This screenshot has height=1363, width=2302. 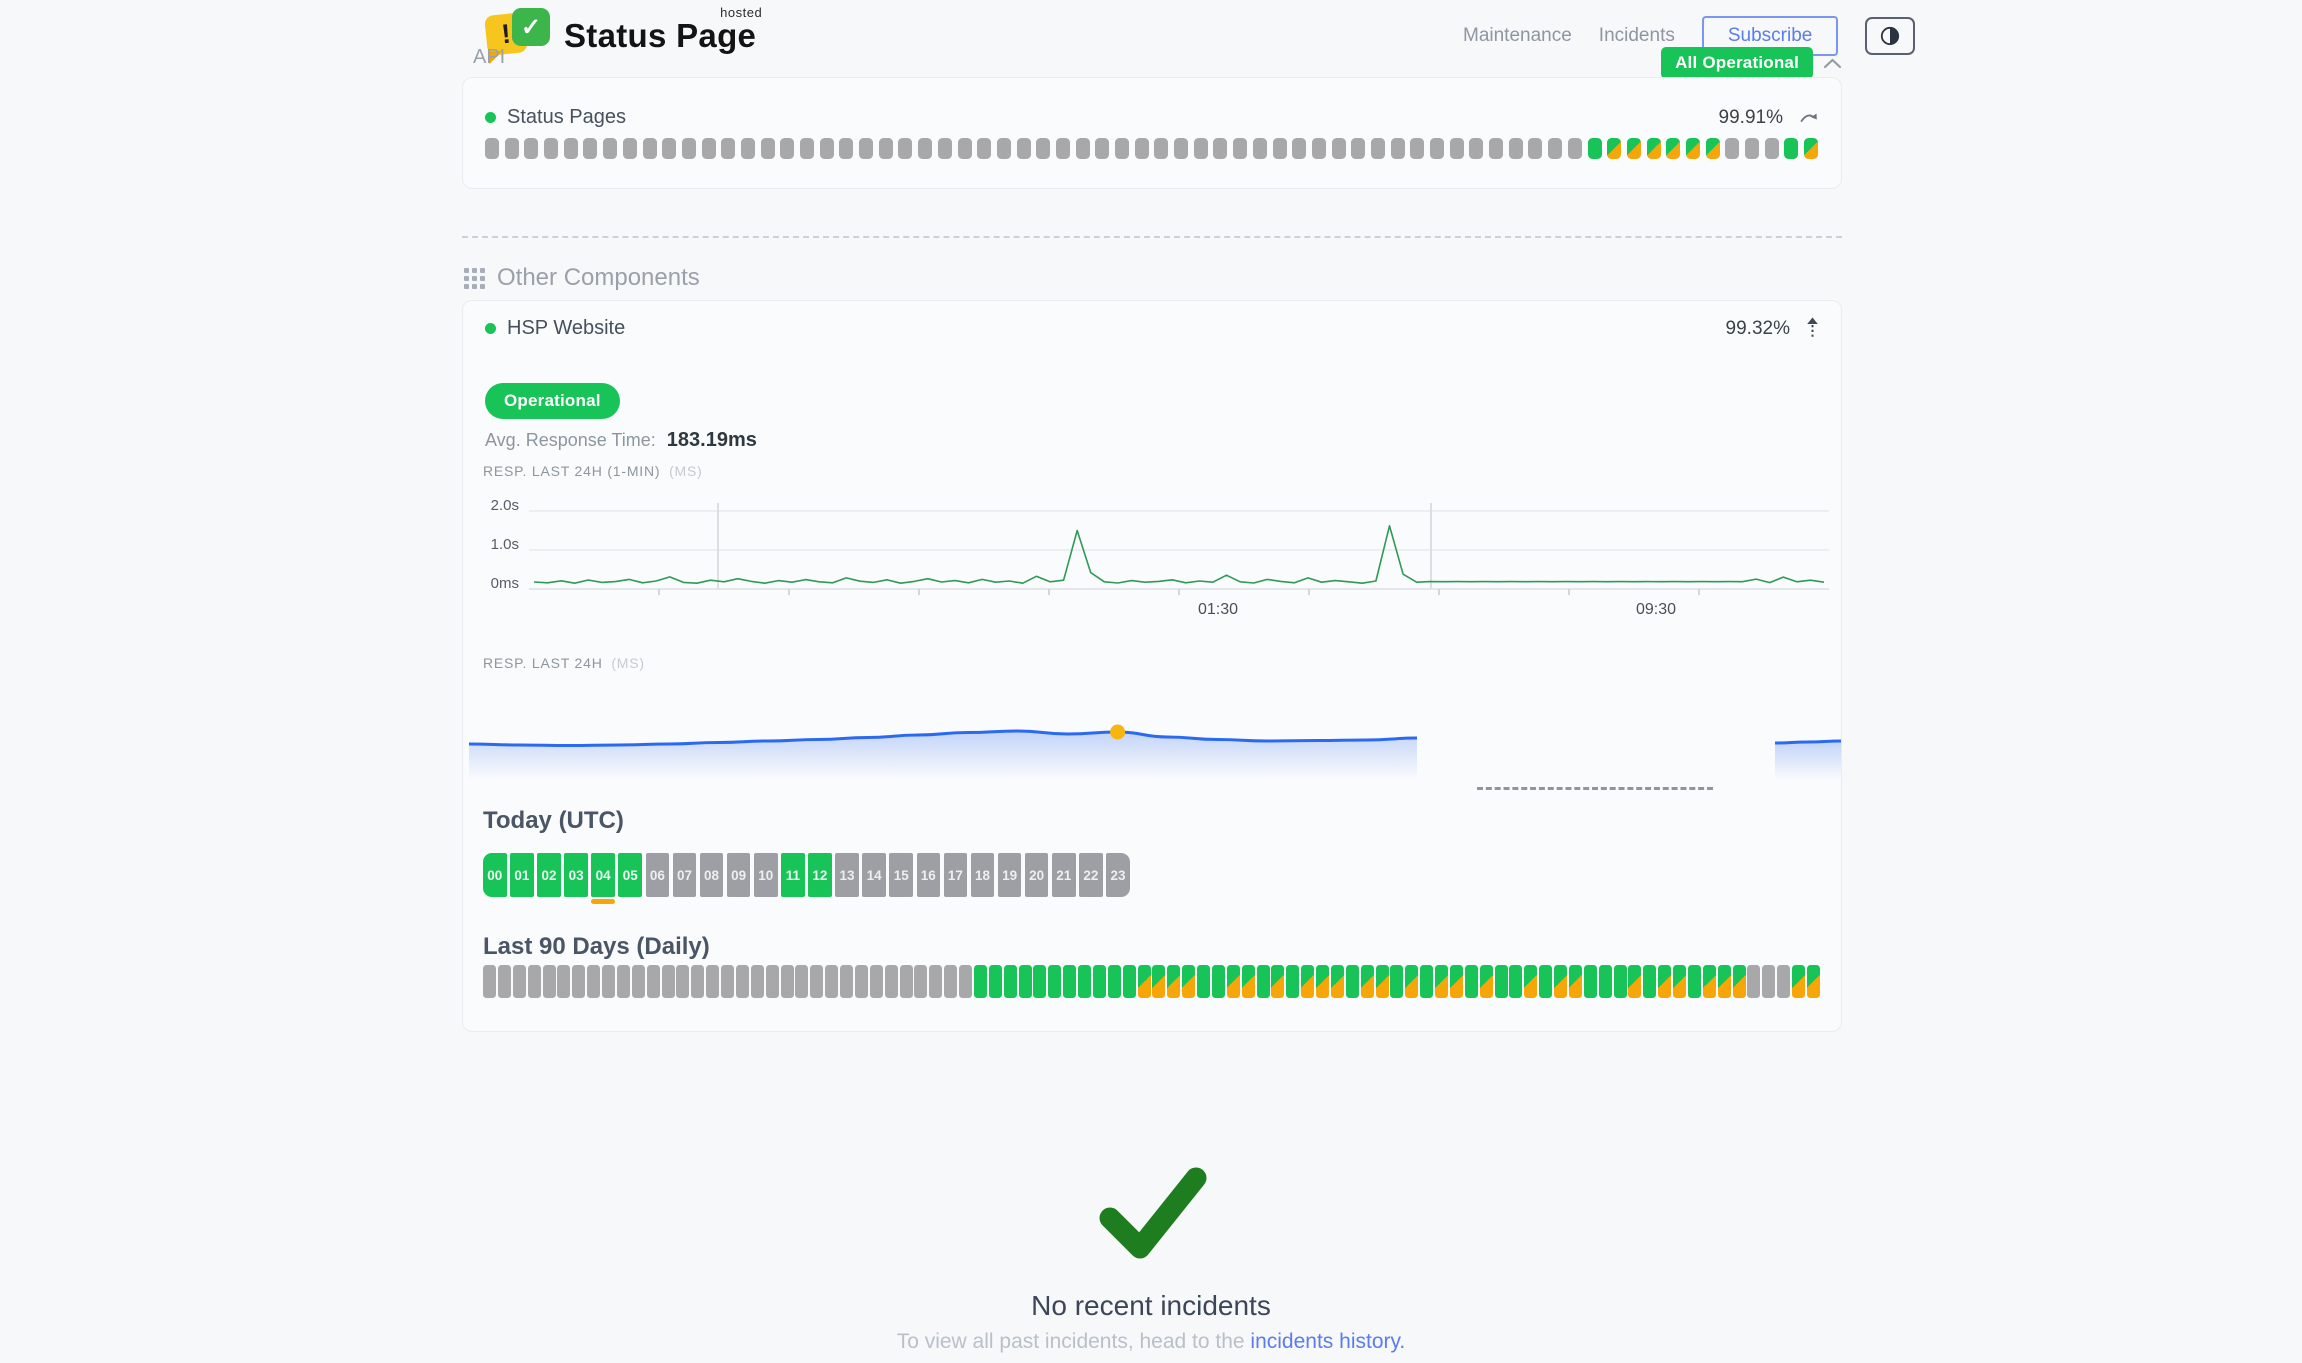 What do you see at coordinates (901, 875) in the screenshot?
I see `hour-block-15: 15` at bounding box center [901, 875].